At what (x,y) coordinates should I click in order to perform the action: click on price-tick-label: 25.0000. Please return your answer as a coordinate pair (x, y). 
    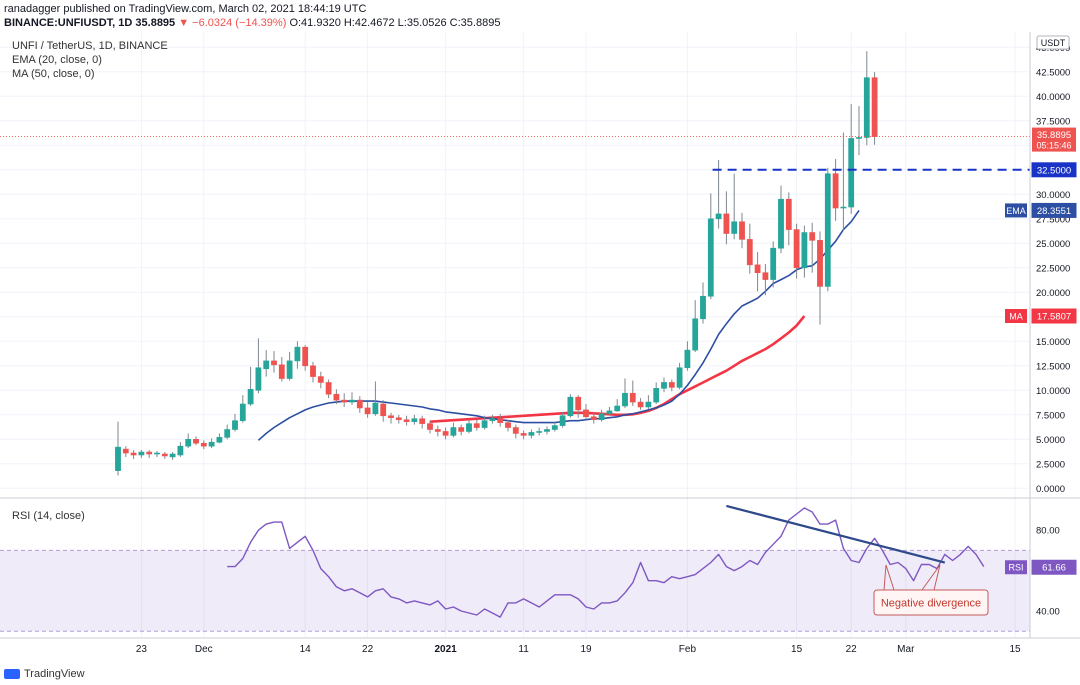
    Looking at the image, I should click on (1053, 244).